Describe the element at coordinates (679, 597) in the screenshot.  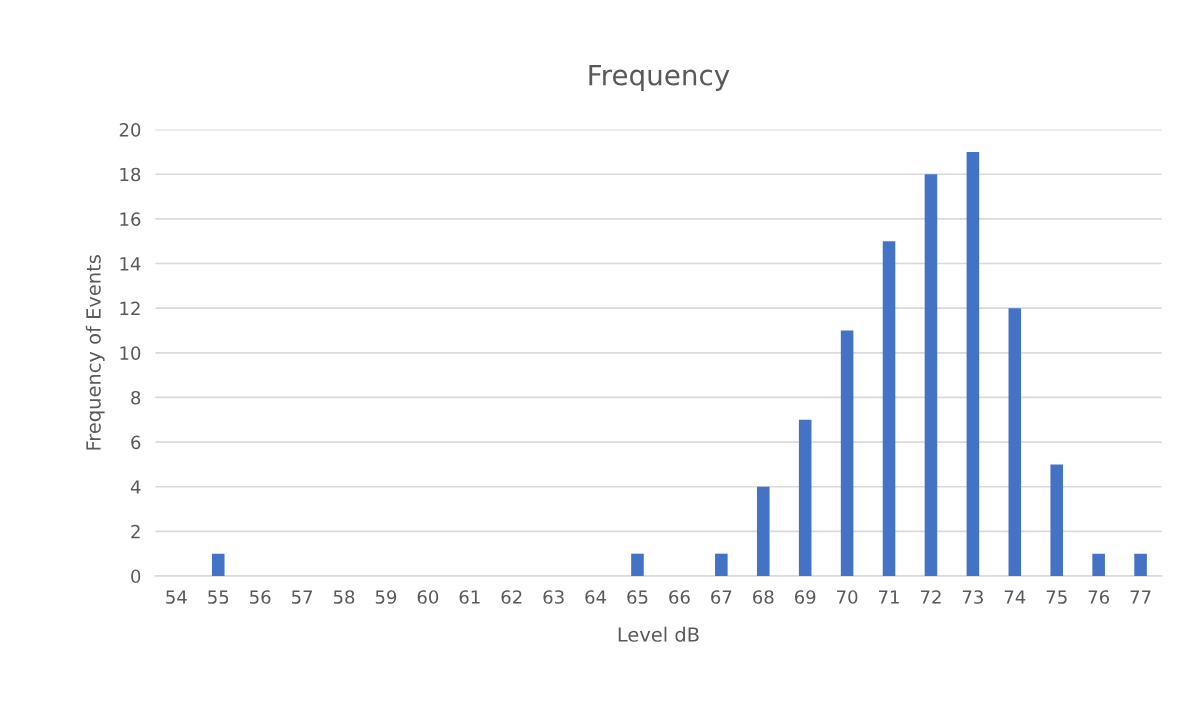
I see `x-tick-label: 66` at that location.